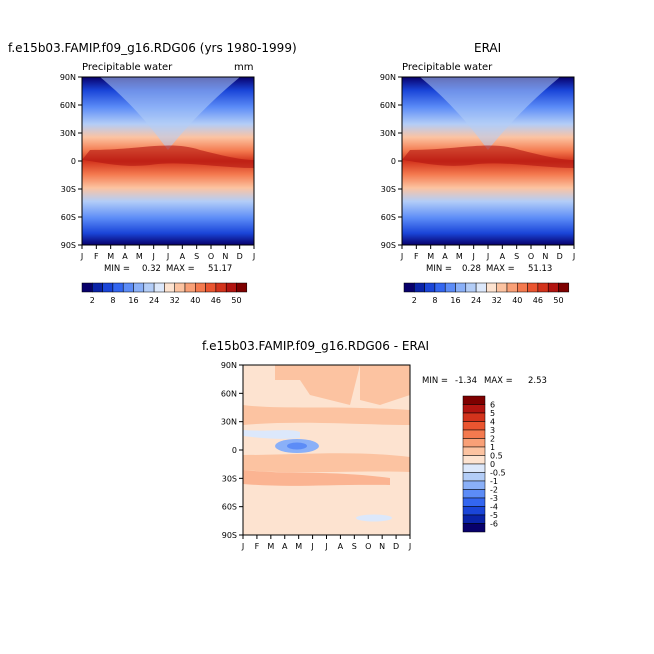 This screenshot has width=654, height=654. I want to click on panel-model-tropical-max, so click(168, 156).